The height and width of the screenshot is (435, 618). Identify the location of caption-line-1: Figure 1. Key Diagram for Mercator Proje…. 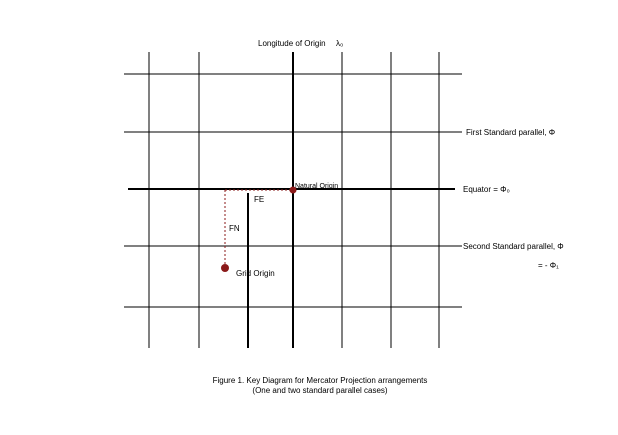
(320, 380).